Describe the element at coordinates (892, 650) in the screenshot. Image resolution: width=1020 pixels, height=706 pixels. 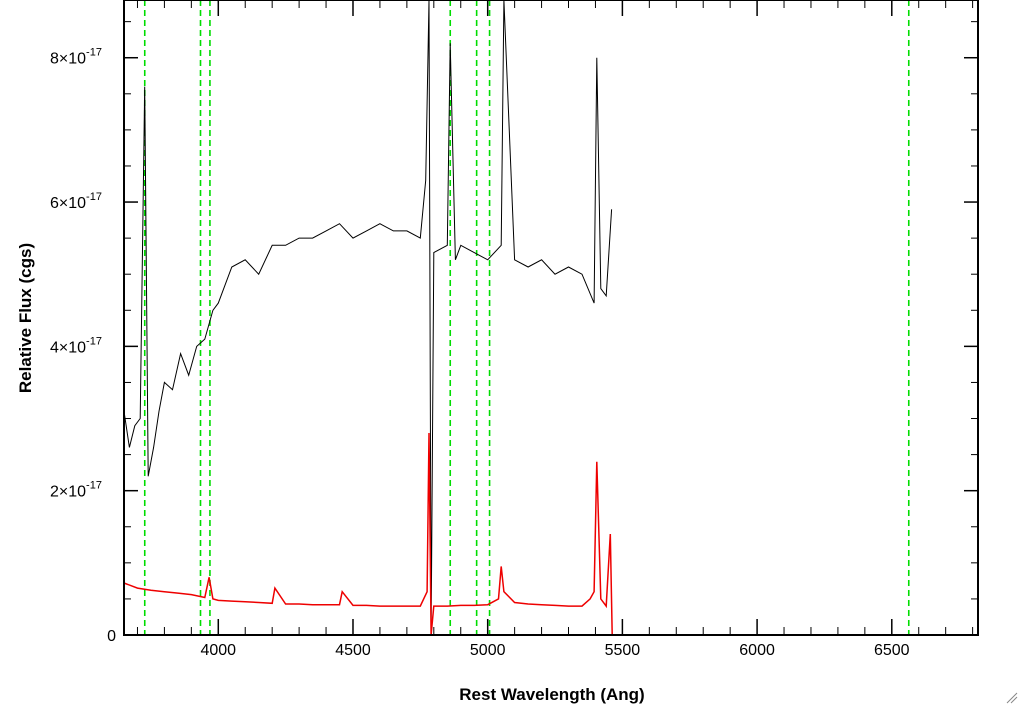
I see `x-tick-label: 6500` at that location.